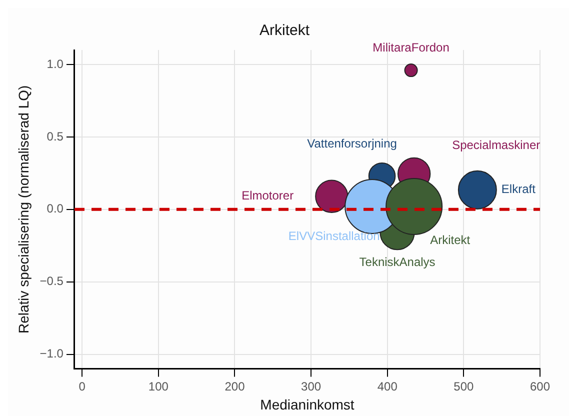 The width and height of the screenshot is (569, 416). What do you see at coordinates (464, 386) in the screenshot?
I see `x-tick-label: 500` at bounding box center [464, 386].